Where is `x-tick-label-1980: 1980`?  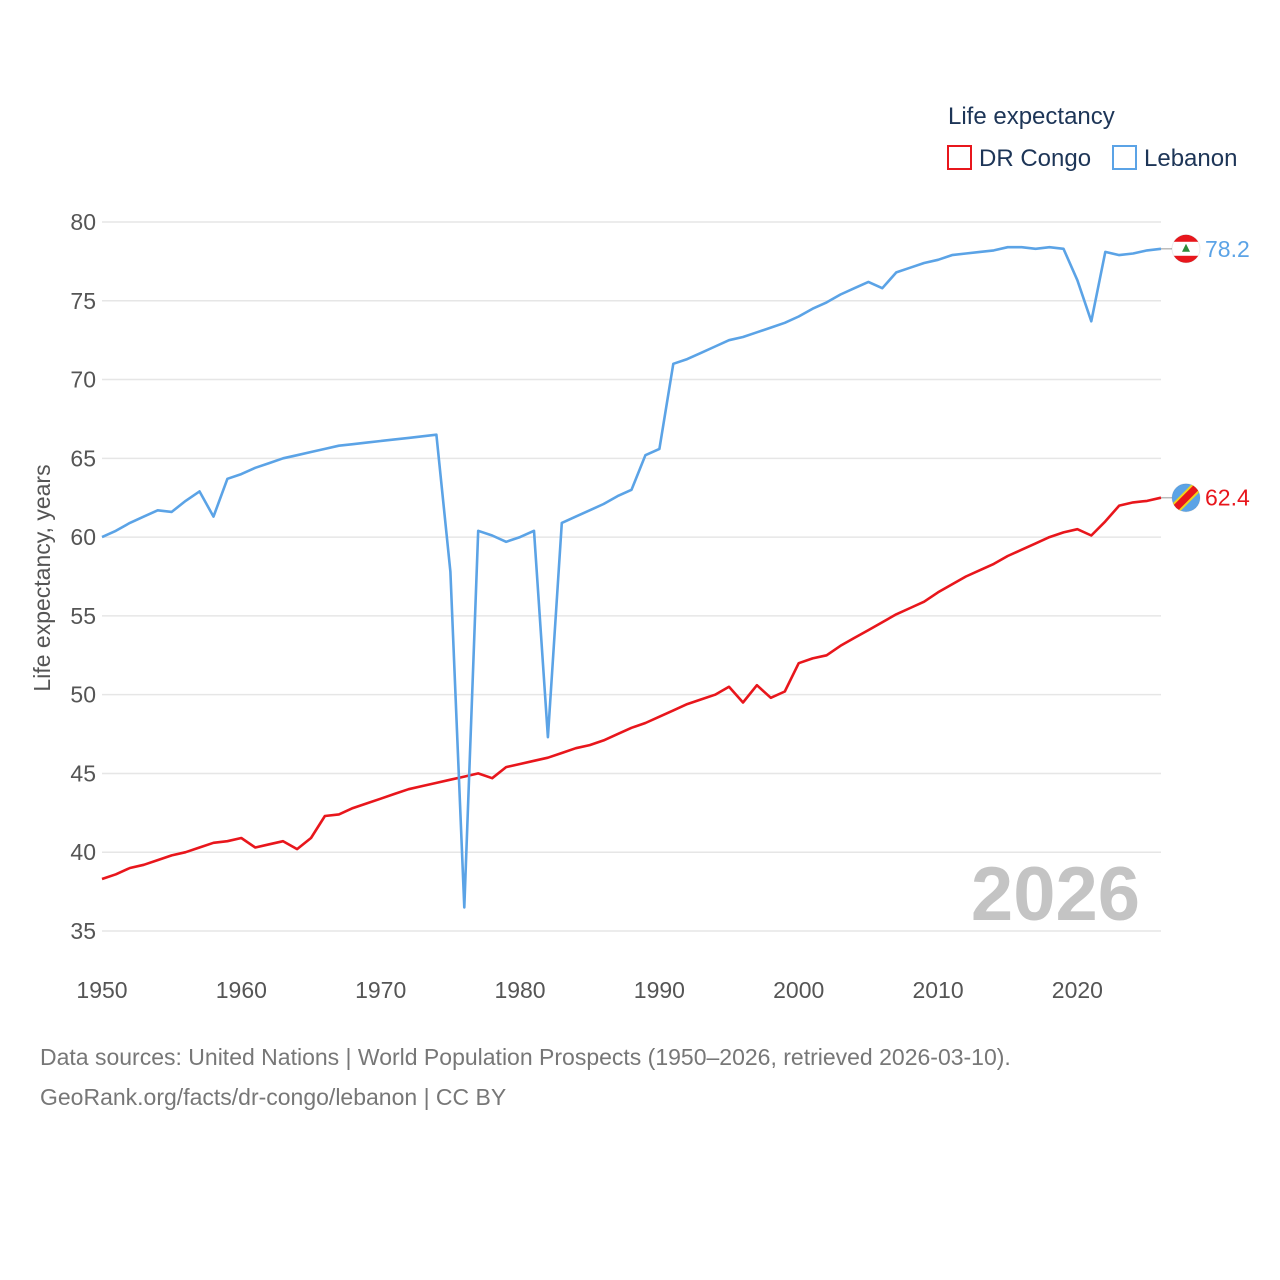 x-tick-label-1980: 1980 is located at coordinates (519, 990).